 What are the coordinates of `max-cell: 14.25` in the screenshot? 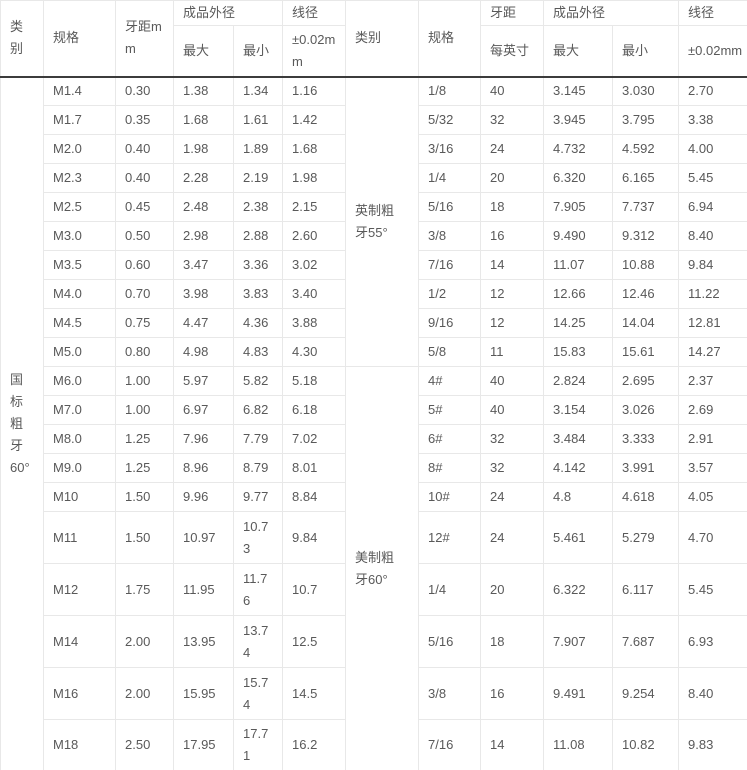 It's located at (578, 323).